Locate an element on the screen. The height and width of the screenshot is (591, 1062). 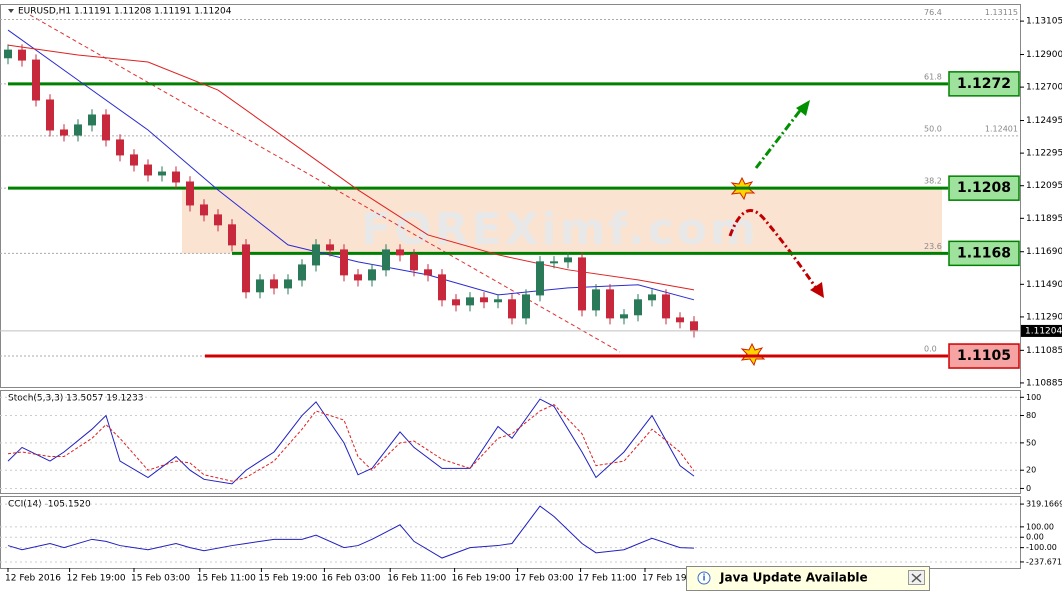
indicator-title: CCI(14) -105.1520 is located at coordinates (49, 505).